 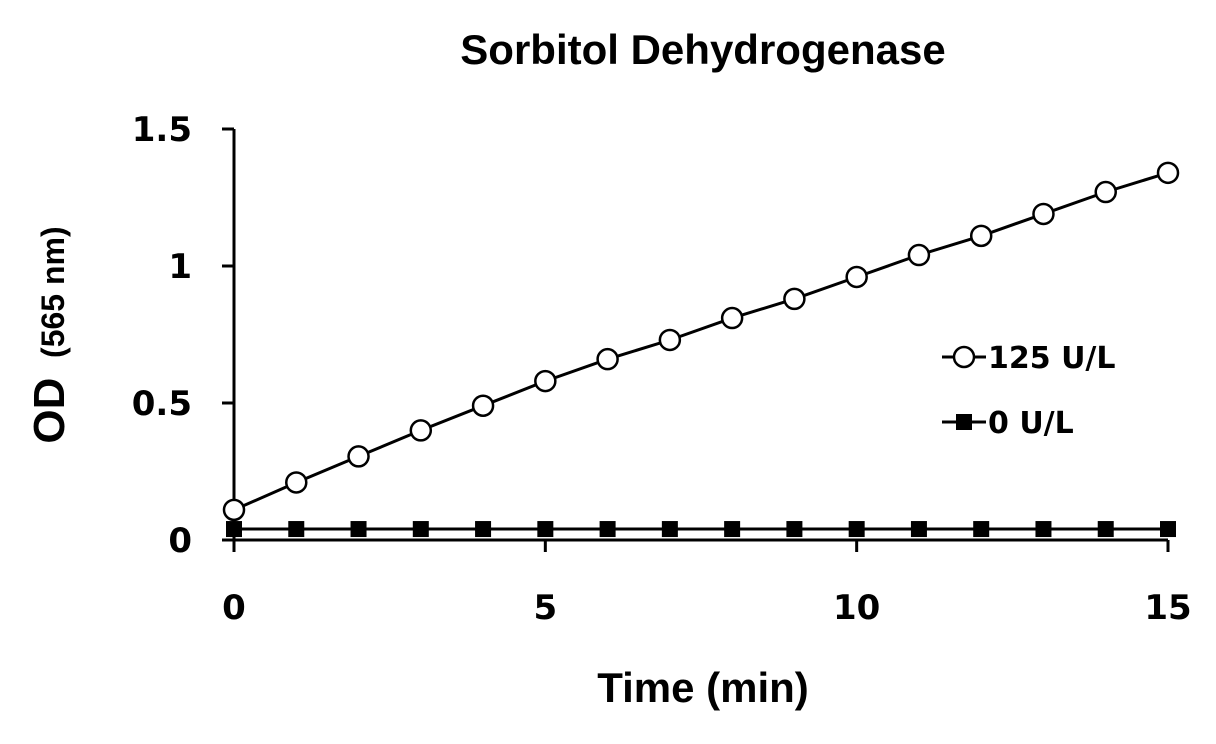 What do you see at coordinates (856, 608) in the screenshot?
I see `x-tick-label: 10` at bounding box center [856, 608].